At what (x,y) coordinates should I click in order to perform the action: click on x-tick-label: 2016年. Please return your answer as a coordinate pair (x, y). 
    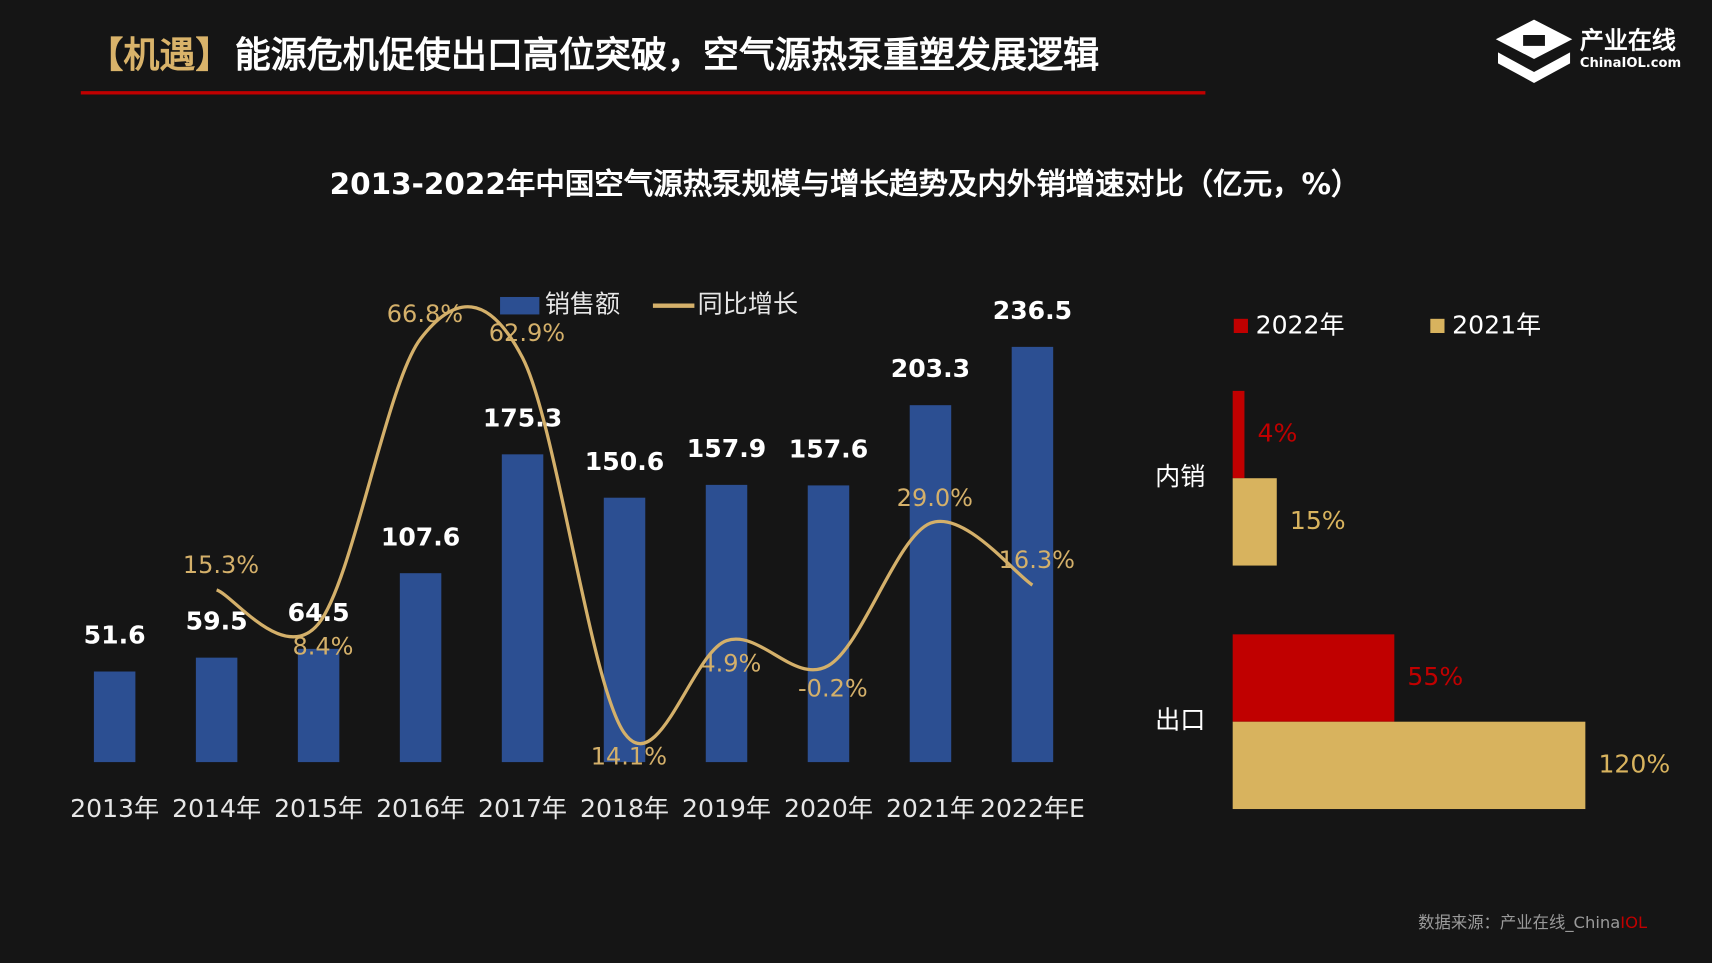
    Looking at the image, I should click on (420, 808).